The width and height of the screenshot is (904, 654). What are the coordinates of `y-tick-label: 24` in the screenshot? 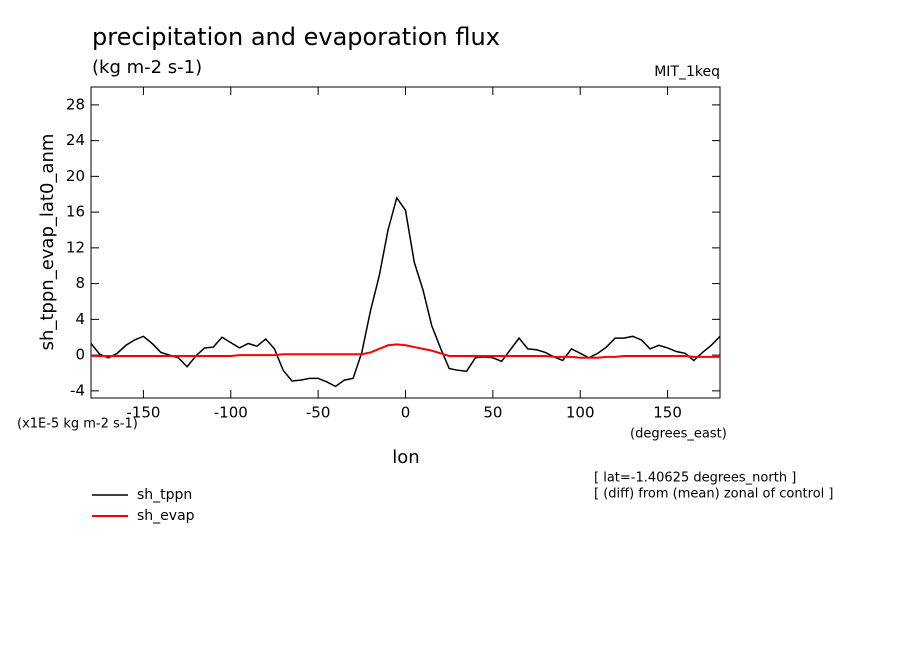 It's located at (75, 140).